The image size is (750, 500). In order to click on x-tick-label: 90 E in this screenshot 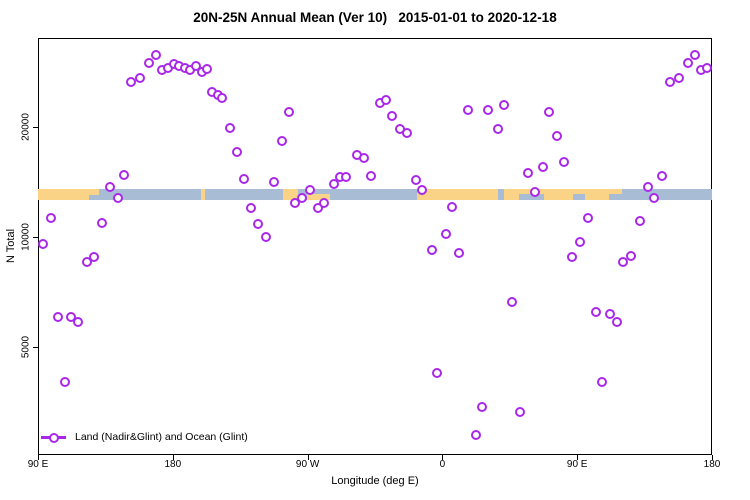, I will do `click(38, 464)`.